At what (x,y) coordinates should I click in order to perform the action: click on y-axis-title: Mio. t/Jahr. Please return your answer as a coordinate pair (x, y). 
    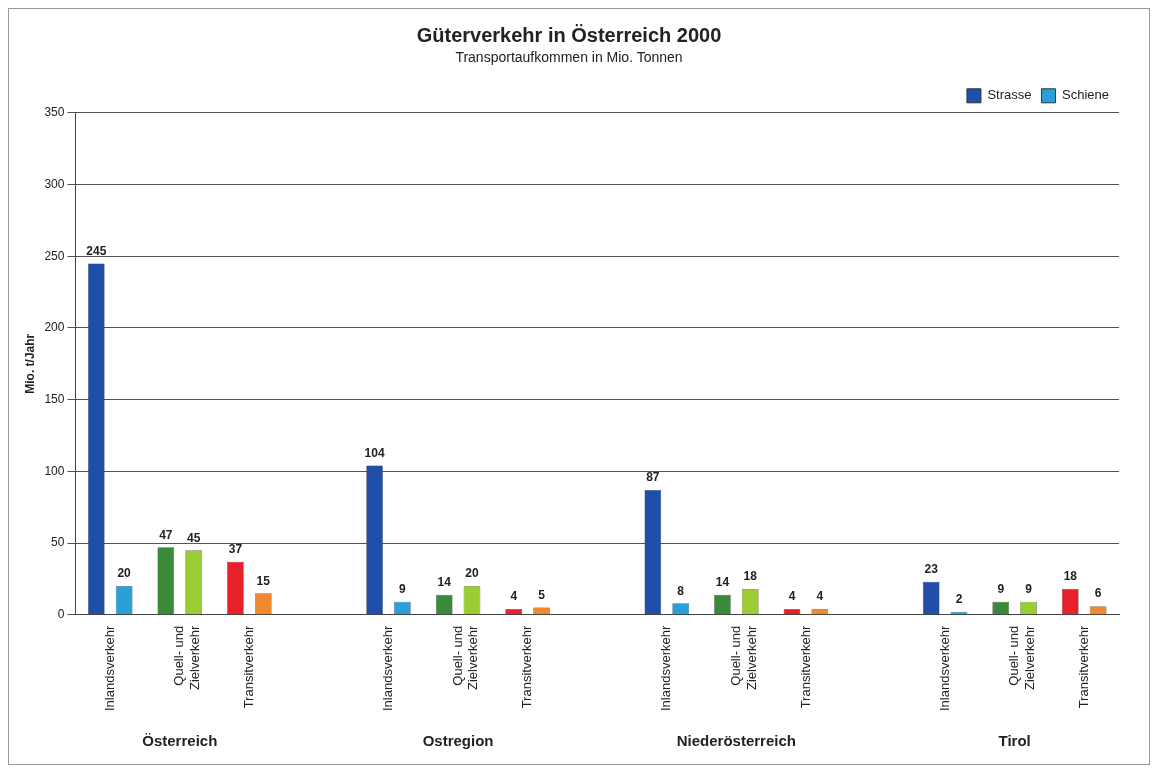
    Looking at the image, I should click on (29, 363).